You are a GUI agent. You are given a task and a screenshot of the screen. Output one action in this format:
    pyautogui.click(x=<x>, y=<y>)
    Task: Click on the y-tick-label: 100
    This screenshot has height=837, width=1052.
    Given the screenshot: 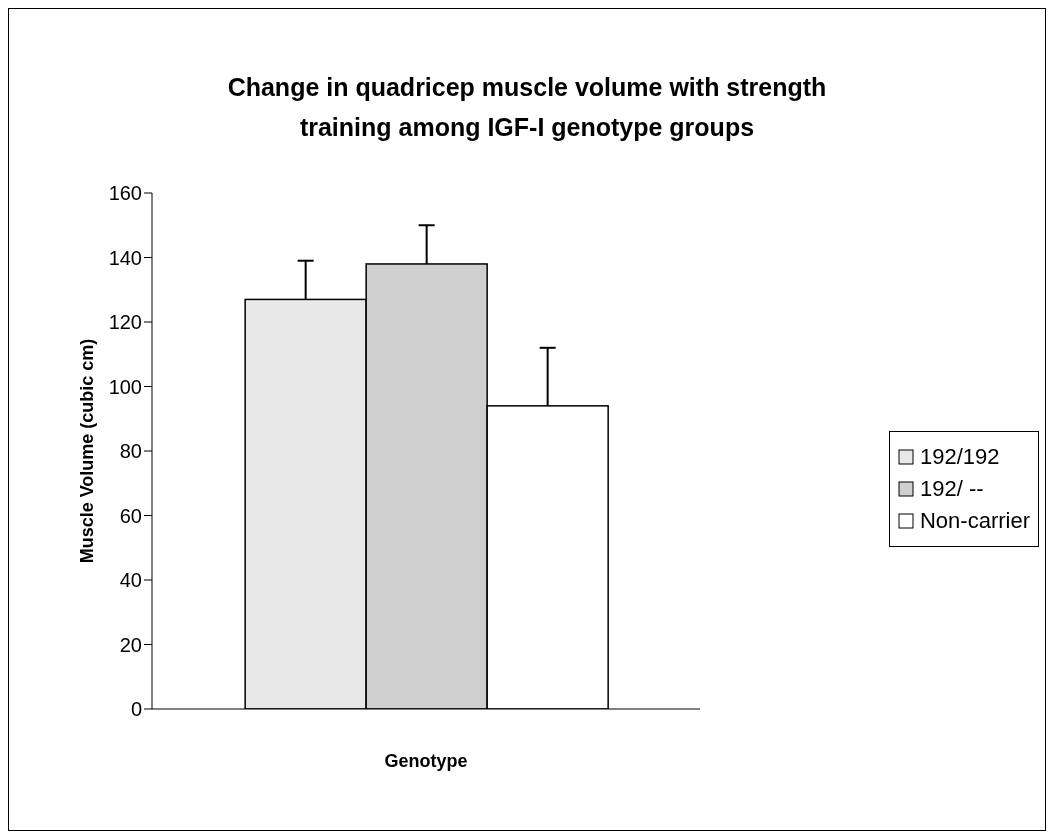 What is the action you would take?
    pyautogui.click(x=125, y=386)
    